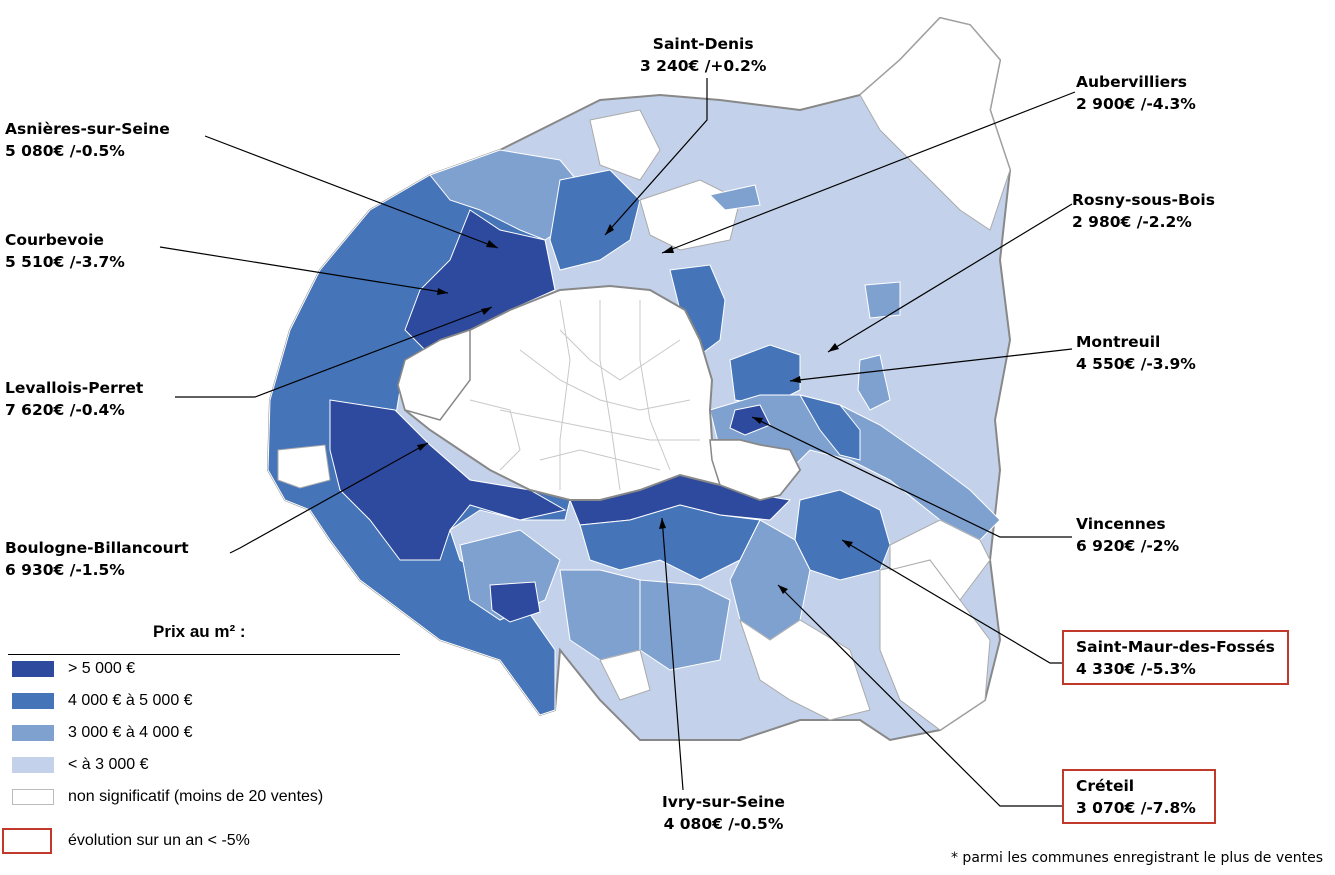 This screenshot has height=875, width=1335. I want to click on bois-de-boulogne-hole, so click(434, 374).